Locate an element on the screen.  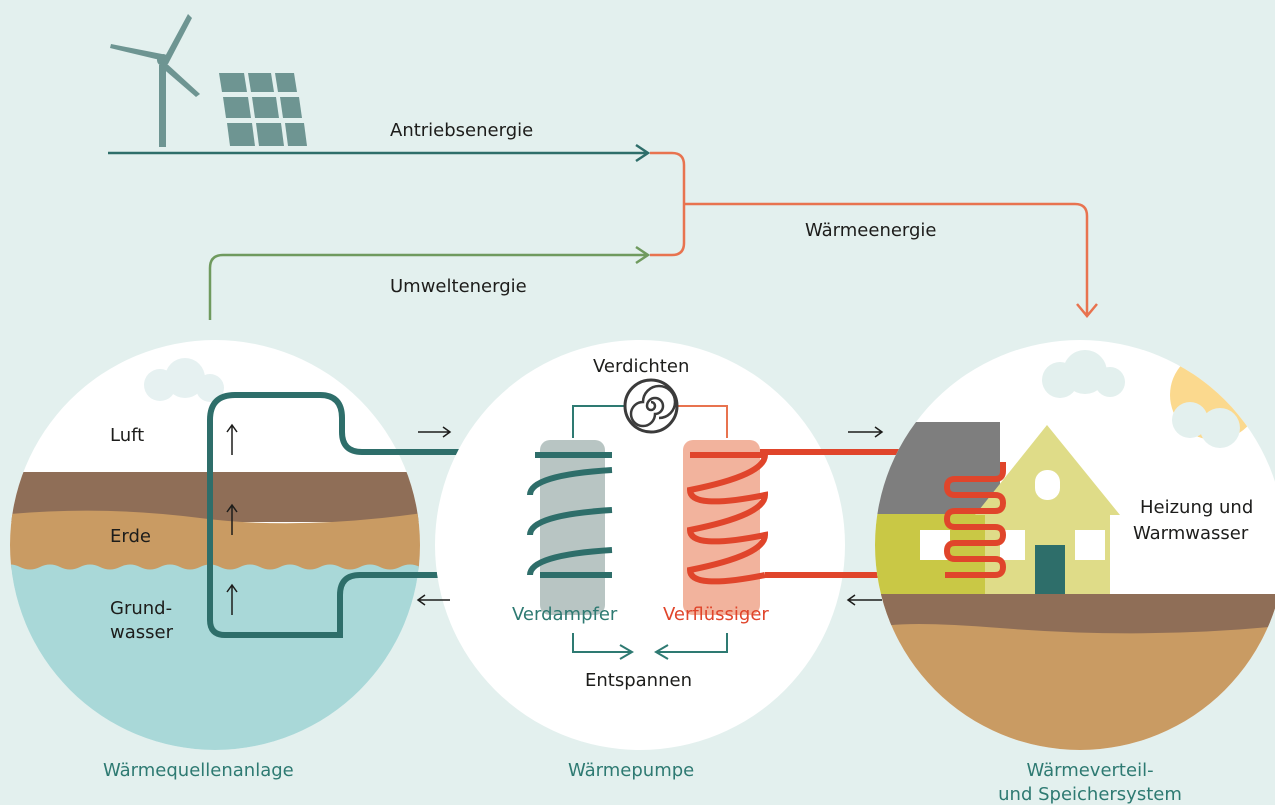
condenser-tank is located at coordinates (721, 527).